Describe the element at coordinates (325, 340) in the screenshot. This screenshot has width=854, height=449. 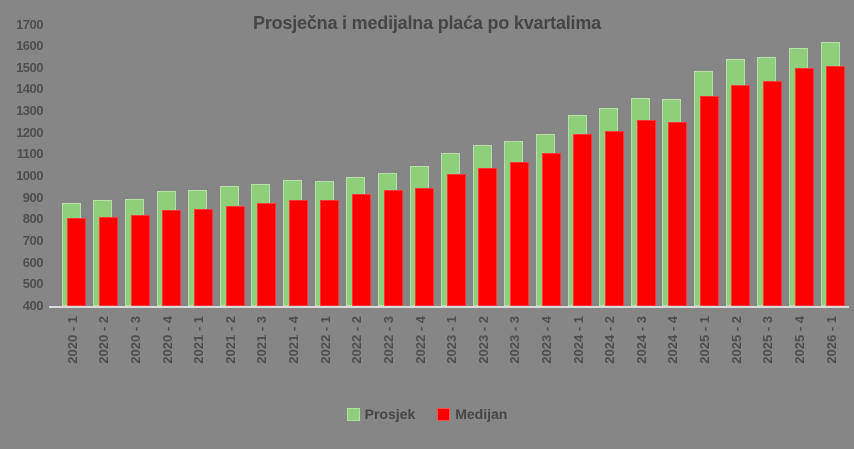
I see `x-axis-label-2022-1: 2022 - 1` at that location.